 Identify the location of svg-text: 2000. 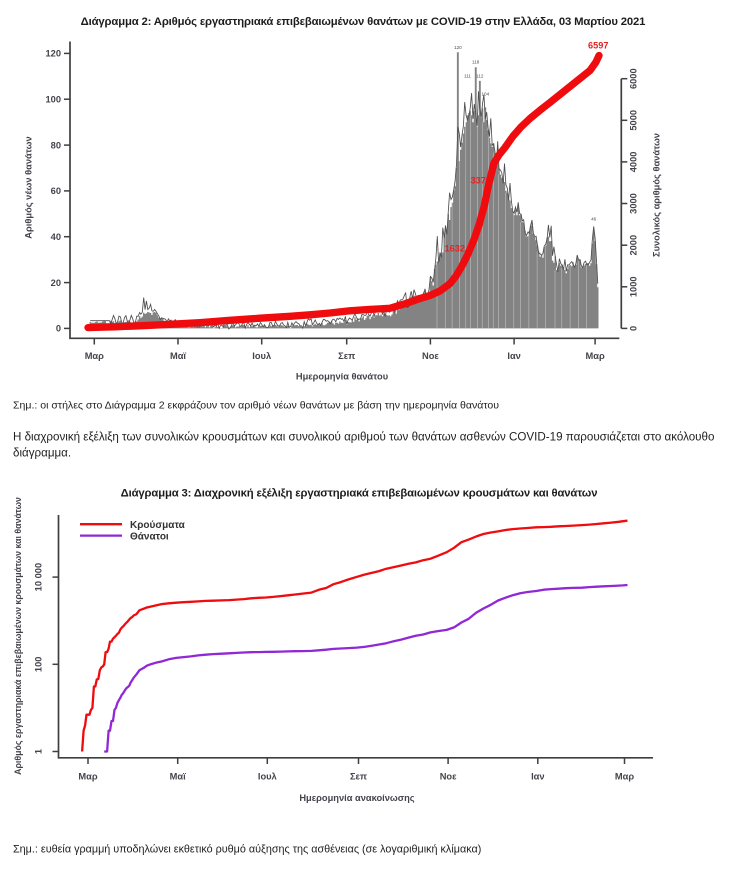
(634, 245).